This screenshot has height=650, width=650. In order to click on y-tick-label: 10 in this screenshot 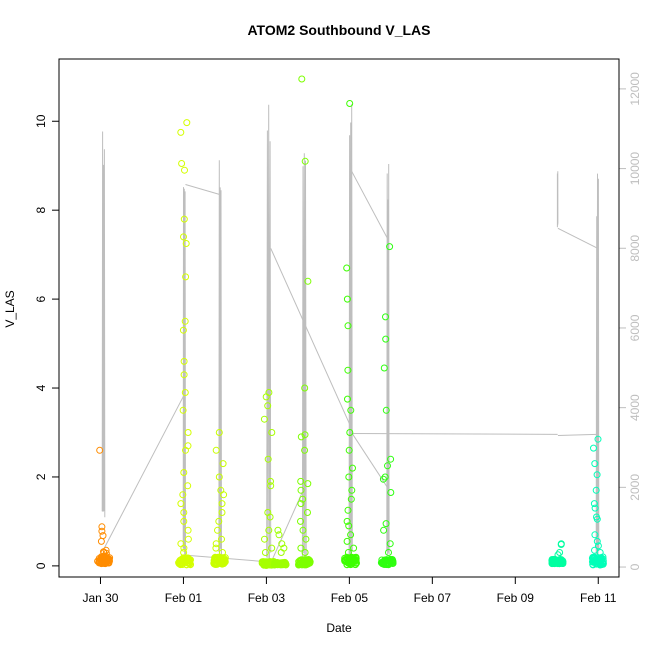, I will do `click(41, 121)`.